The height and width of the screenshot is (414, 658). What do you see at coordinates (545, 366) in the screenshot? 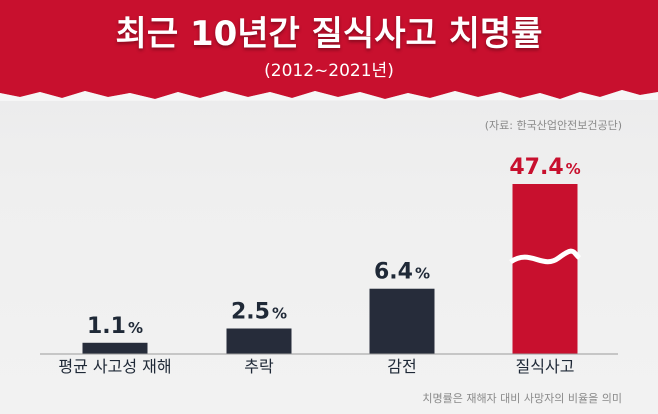
I see `category-label-4: 질식사고` at bounding box center [545, 366].